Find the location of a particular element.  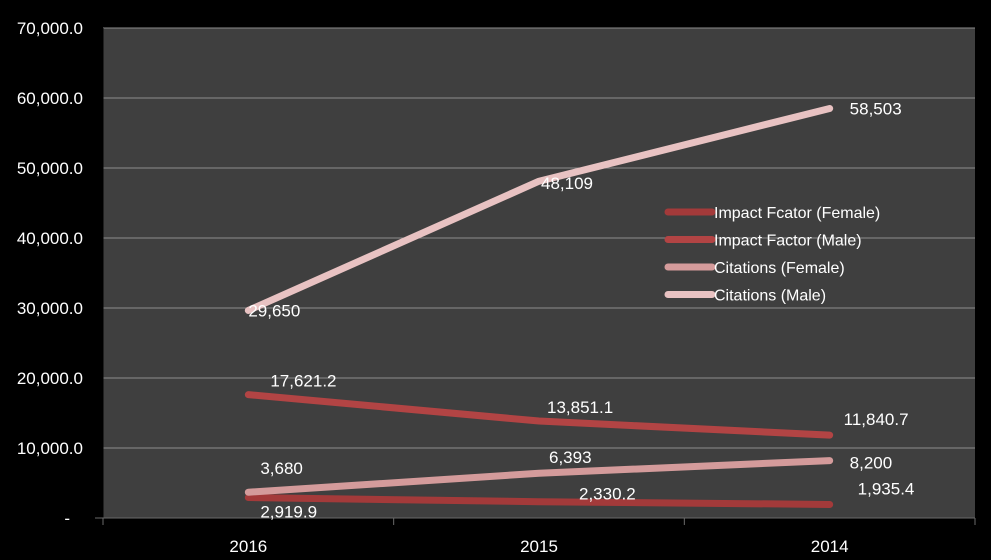

x-tick-label: 2016 is located at coordinates (248, 546).